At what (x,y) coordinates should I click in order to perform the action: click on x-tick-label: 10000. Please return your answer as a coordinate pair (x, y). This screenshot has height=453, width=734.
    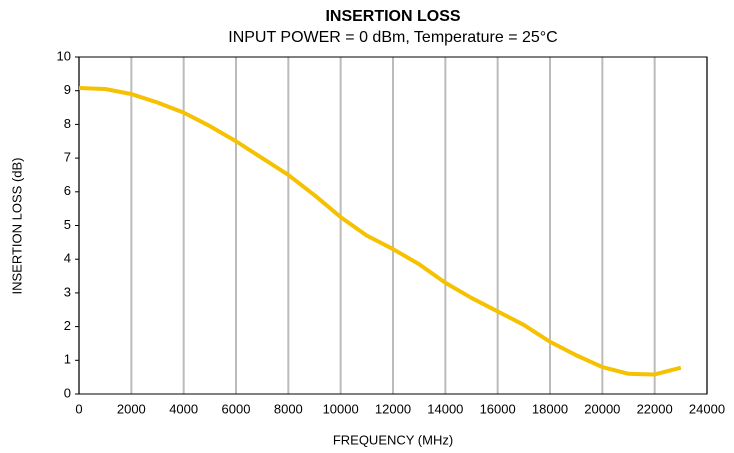
    Looking at the image, I should click on (341, 408).